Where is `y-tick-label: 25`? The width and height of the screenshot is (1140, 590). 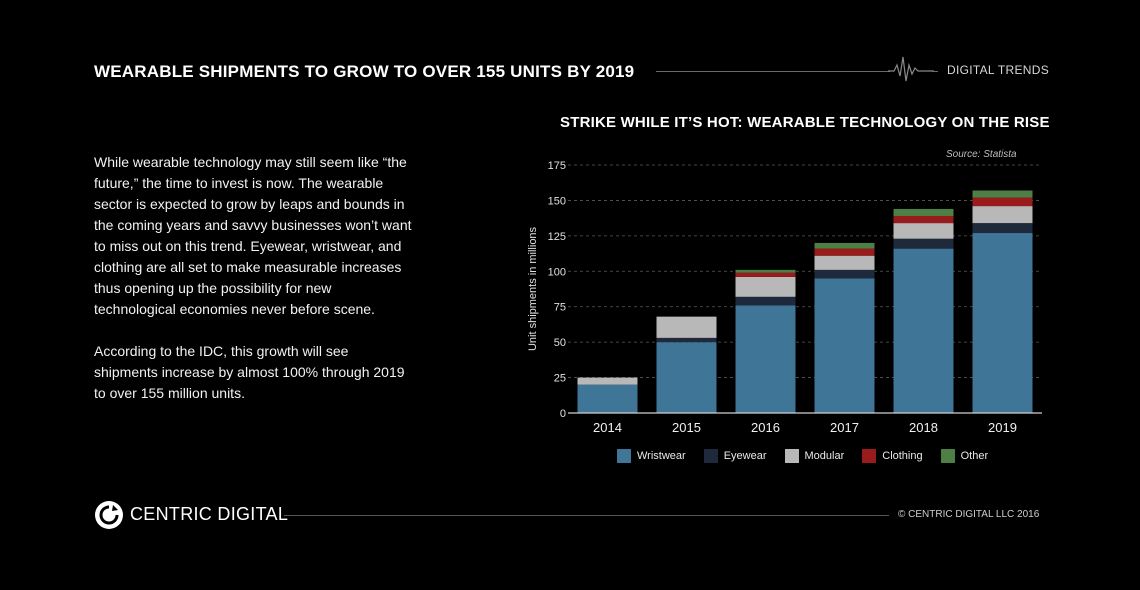 y-tick-label: 25 is located at coordinates (560, 379).